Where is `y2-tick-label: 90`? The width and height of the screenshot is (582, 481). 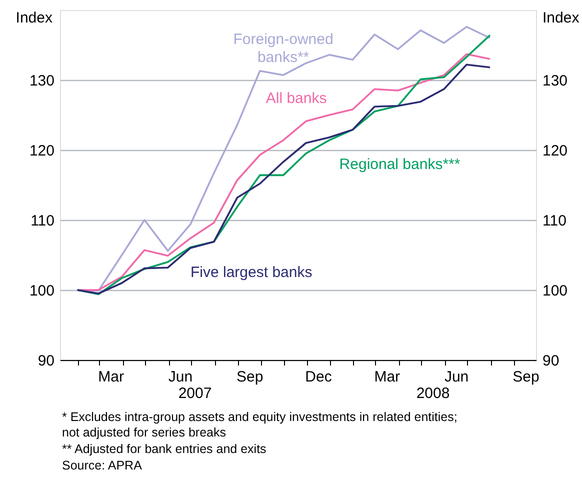 y2-tick-label: 90 is located at coordinates (551, 361).